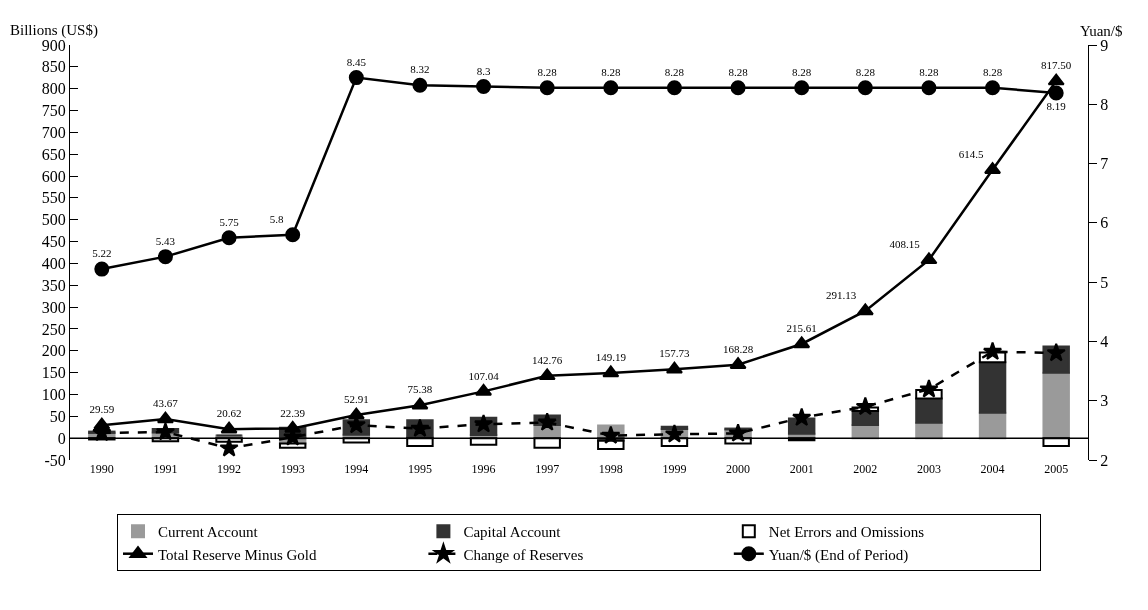  I want to click on x-tick-label: 1997, so click(547, 469).